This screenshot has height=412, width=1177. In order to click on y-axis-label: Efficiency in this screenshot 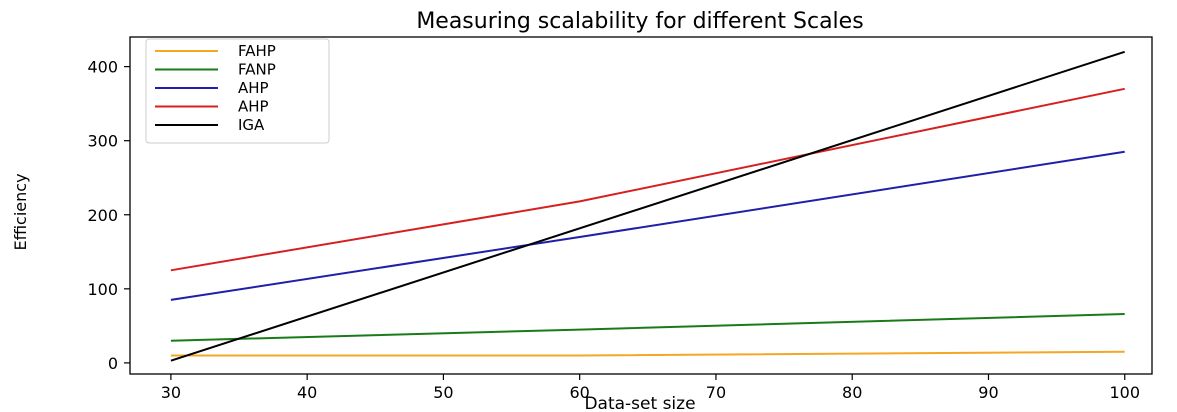, I will do `click(20, 211)`.